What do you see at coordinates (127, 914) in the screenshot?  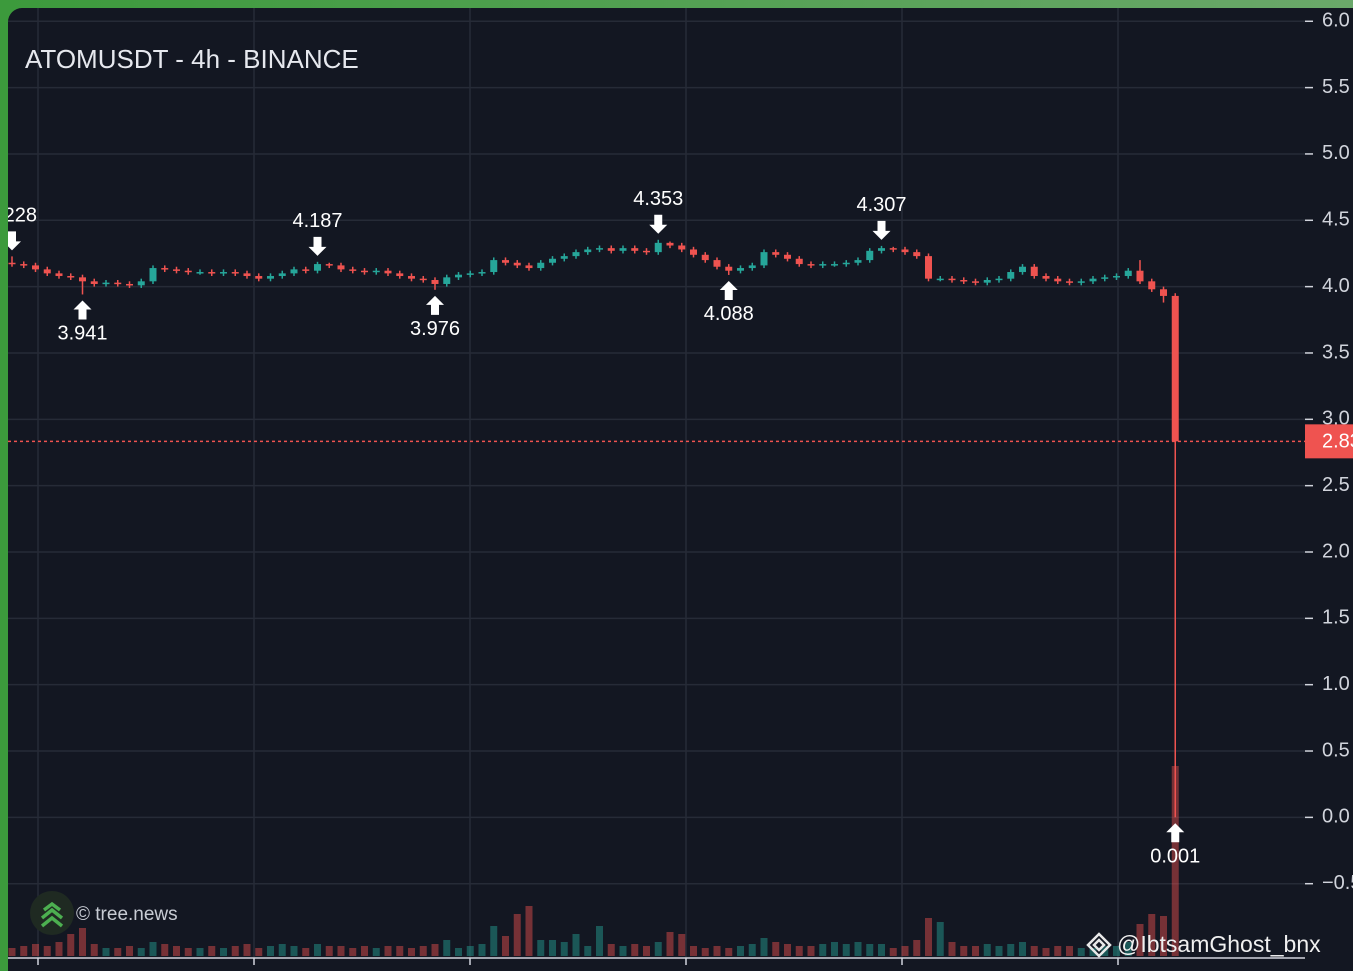 I see `watermark: © tree.news` at bounding box center [127, 914].